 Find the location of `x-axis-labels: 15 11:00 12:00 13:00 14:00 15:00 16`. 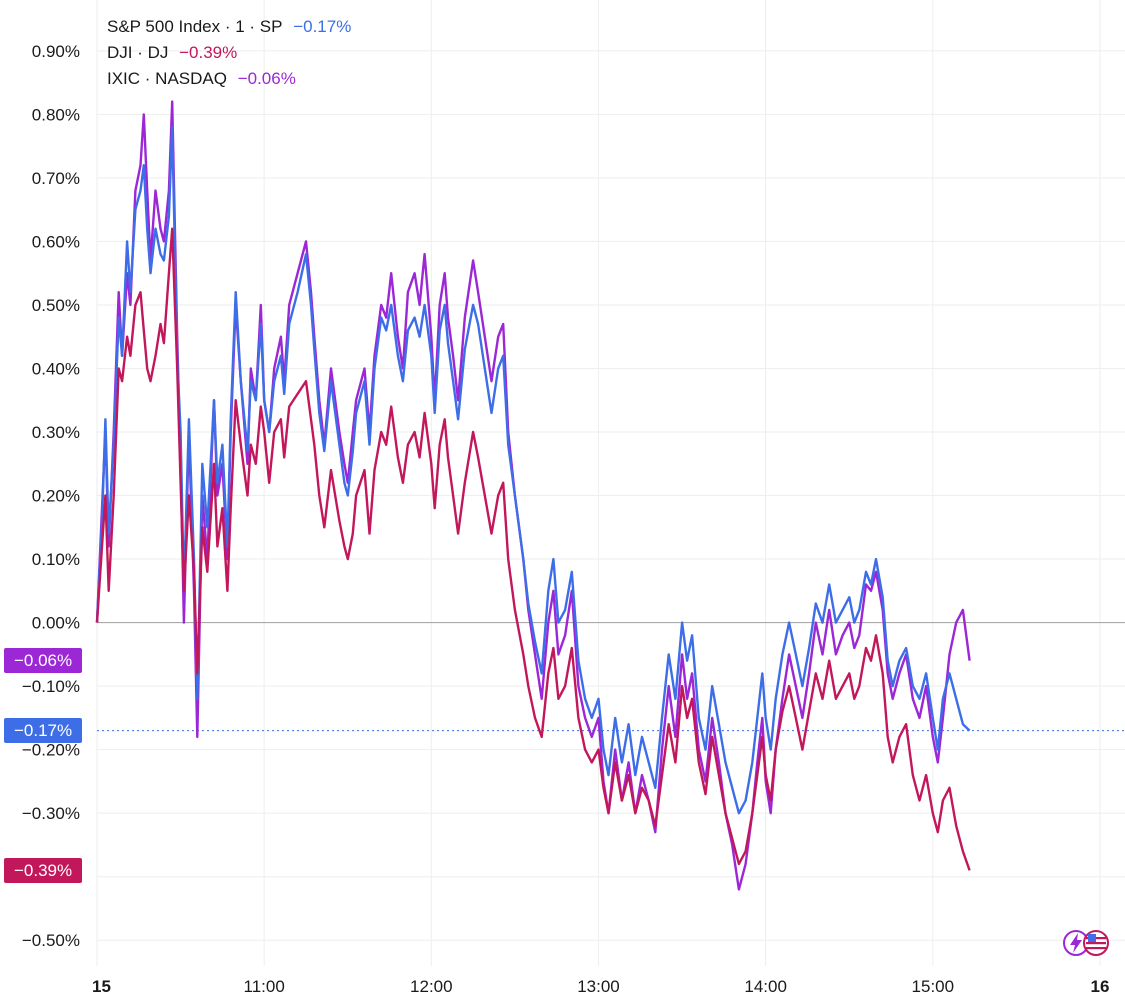

x-axis-labels: 15 11:00 12:00 13:00 14:00 15:00 16 is located at coordinates (600, 986).